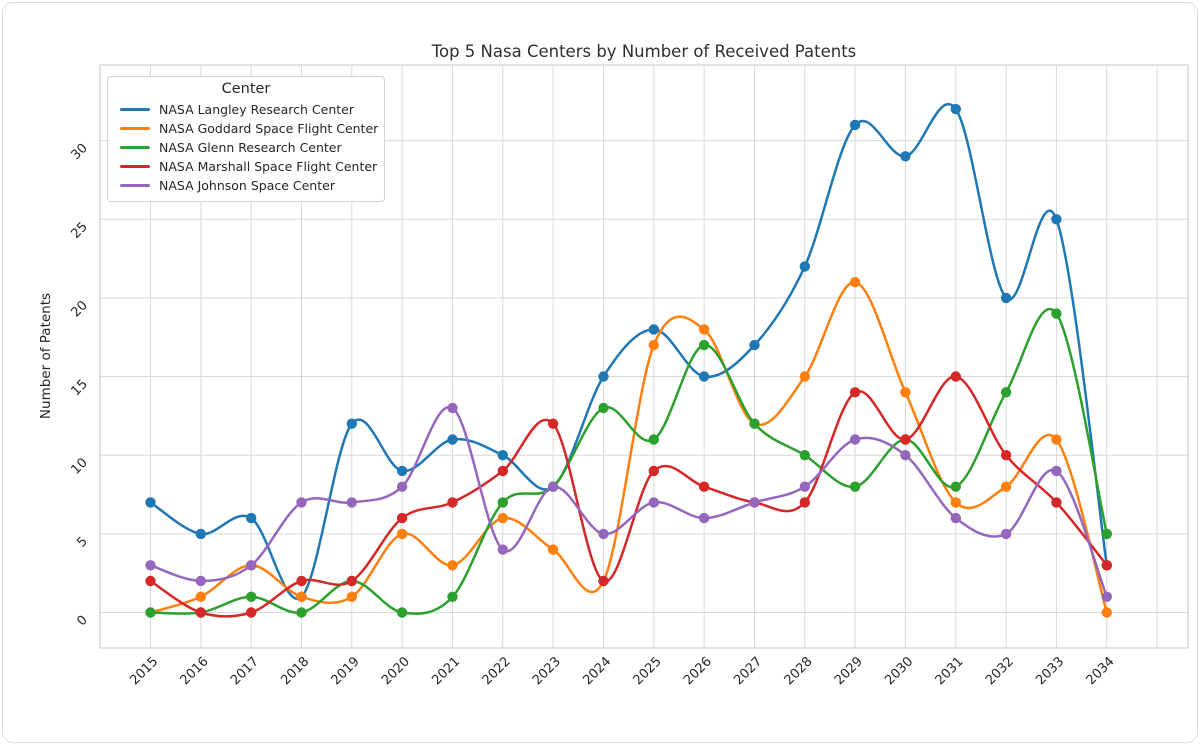 The height and width of the screenshot is (745, 1200). I want to click on legend-item: NASA Glenn Research Center, so click(246, 147).